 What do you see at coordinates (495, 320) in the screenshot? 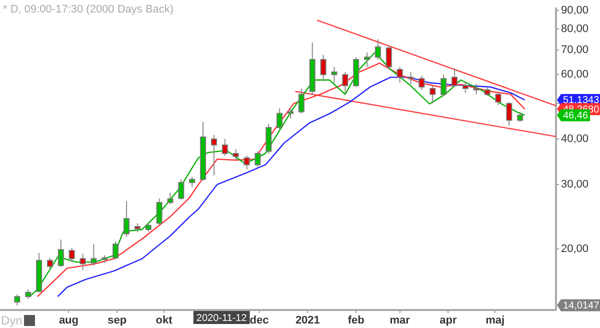
I see `x-tick-label: maj` at bounding box center [495, 320].